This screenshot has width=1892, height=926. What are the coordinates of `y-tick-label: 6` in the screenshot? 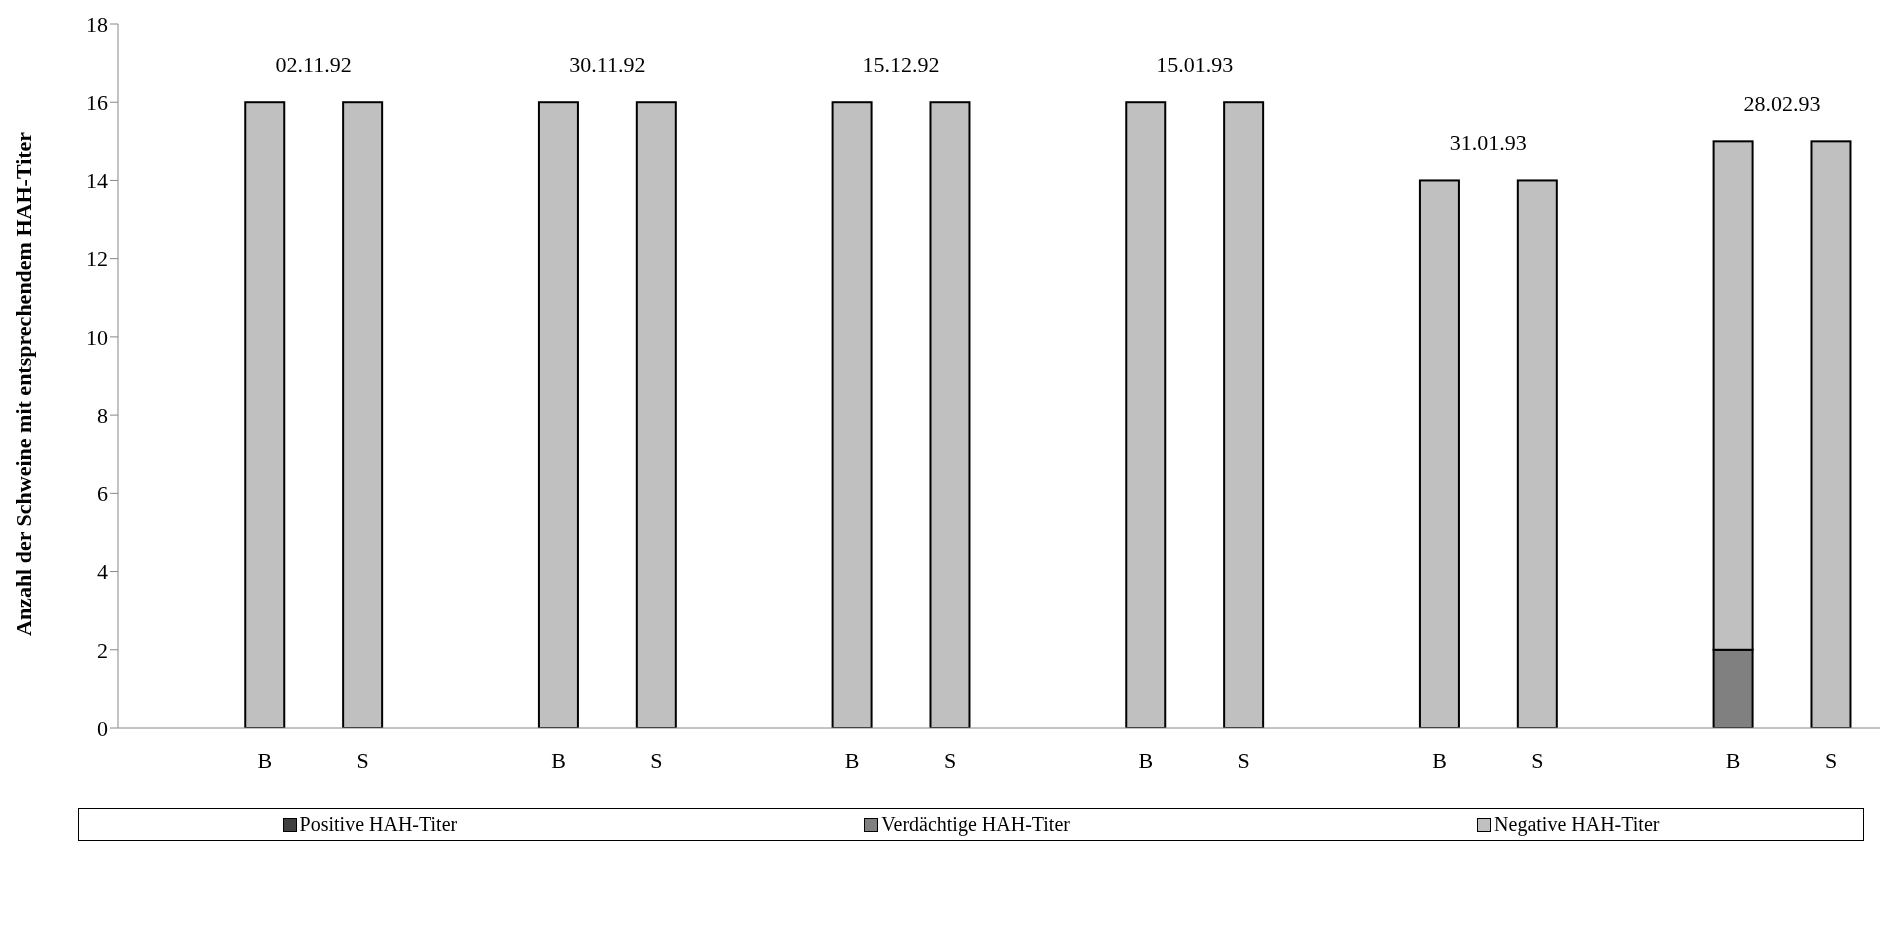 It's located at (102, 494).